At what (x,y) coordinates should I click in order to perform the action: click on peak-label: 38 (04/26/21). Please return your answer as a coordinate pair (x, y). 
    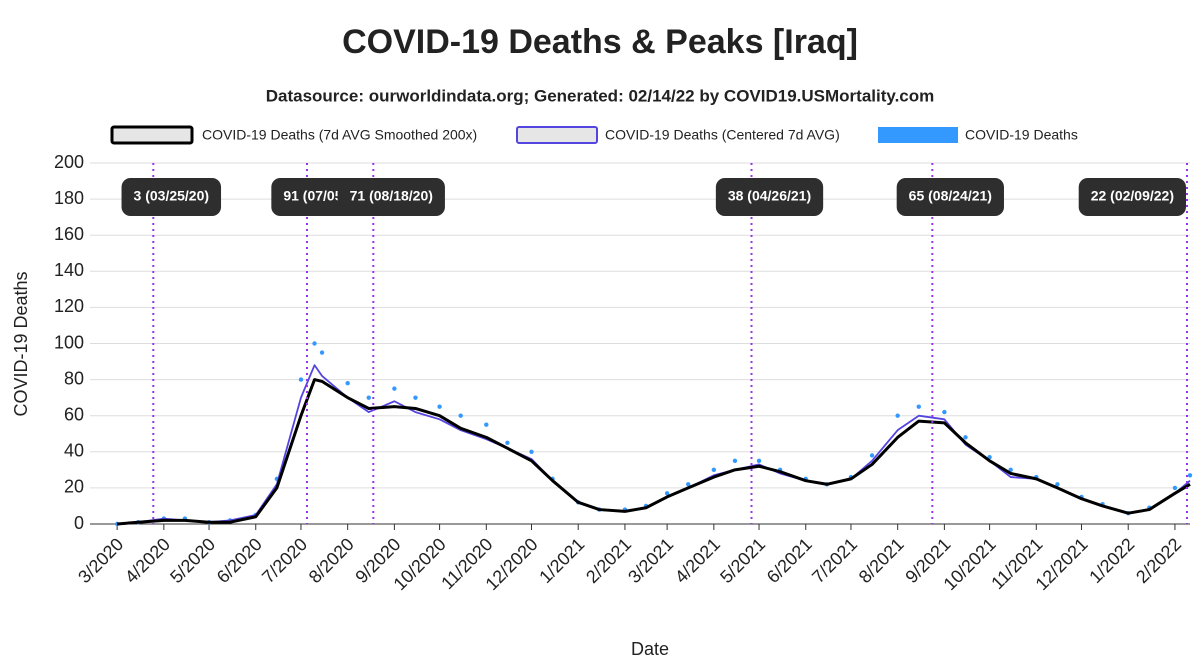
    Looking at the image, I should click on (769, 196).